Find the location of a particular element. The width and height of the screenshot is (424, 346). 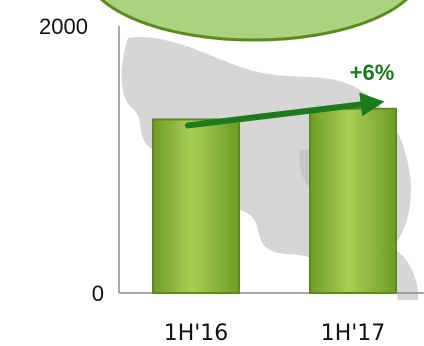

badge-decoration is located at coordinates (254, 21).